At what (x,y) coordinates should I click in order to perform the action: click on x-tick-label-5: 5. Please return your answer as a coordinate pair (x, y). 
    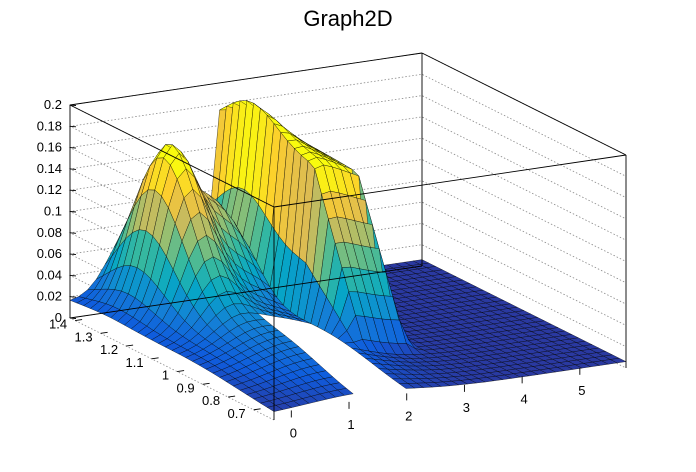
    Looking at the image, I should click on (581, 390).